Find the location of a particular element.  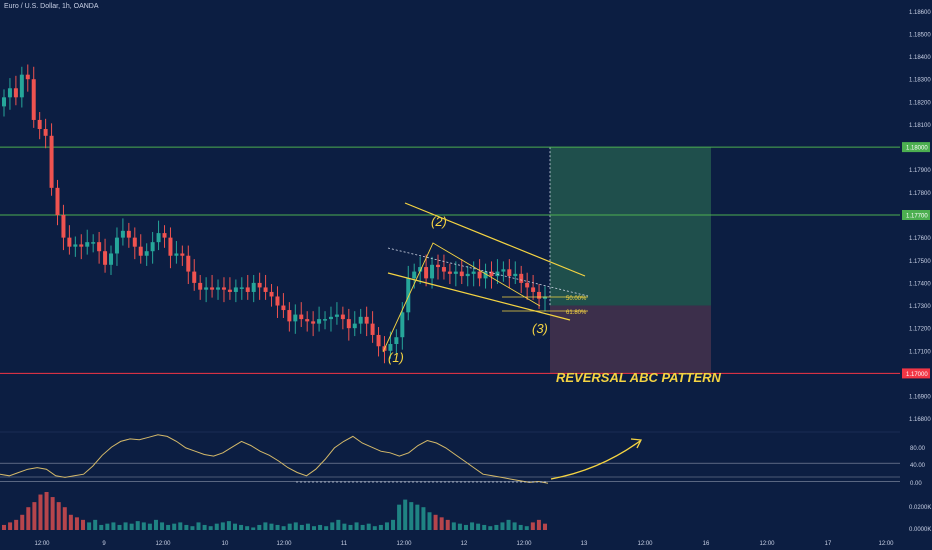

channel-upper-line is located at coordinates (495, 239).